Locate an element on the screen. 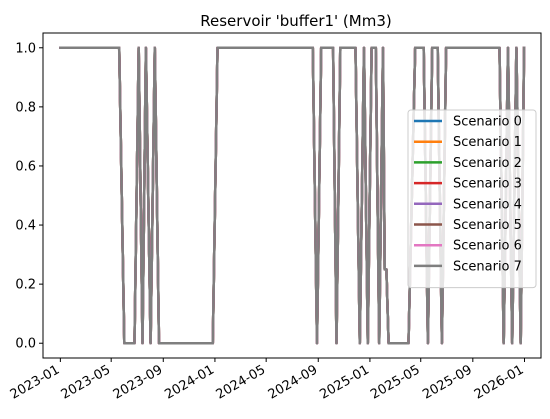  legend-label: Scenario 1 is located at coordinates (487, 142).